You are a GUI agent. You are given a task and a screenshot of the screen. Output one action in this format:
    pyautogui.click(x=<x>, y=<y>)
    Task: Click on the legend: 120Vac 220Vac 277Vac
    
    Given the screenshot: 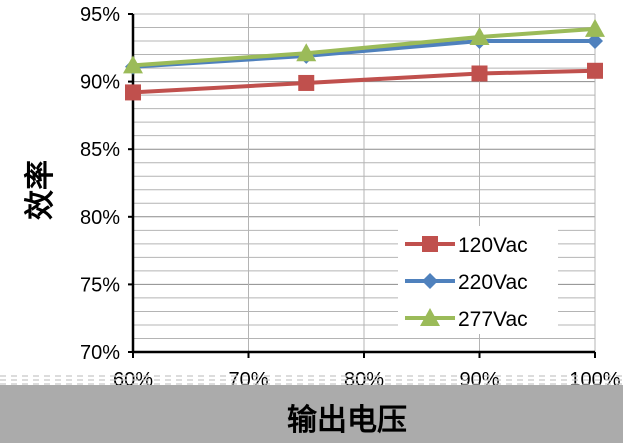 What is the action you would take?
    pyautogui.click(x=478, y=280)
    